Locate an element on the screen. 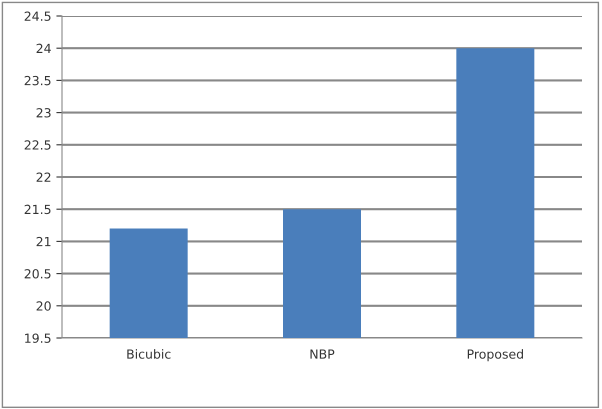 The image size is (602, 409). y-tick-label: 21.5 is located at coordinates (37, 209).